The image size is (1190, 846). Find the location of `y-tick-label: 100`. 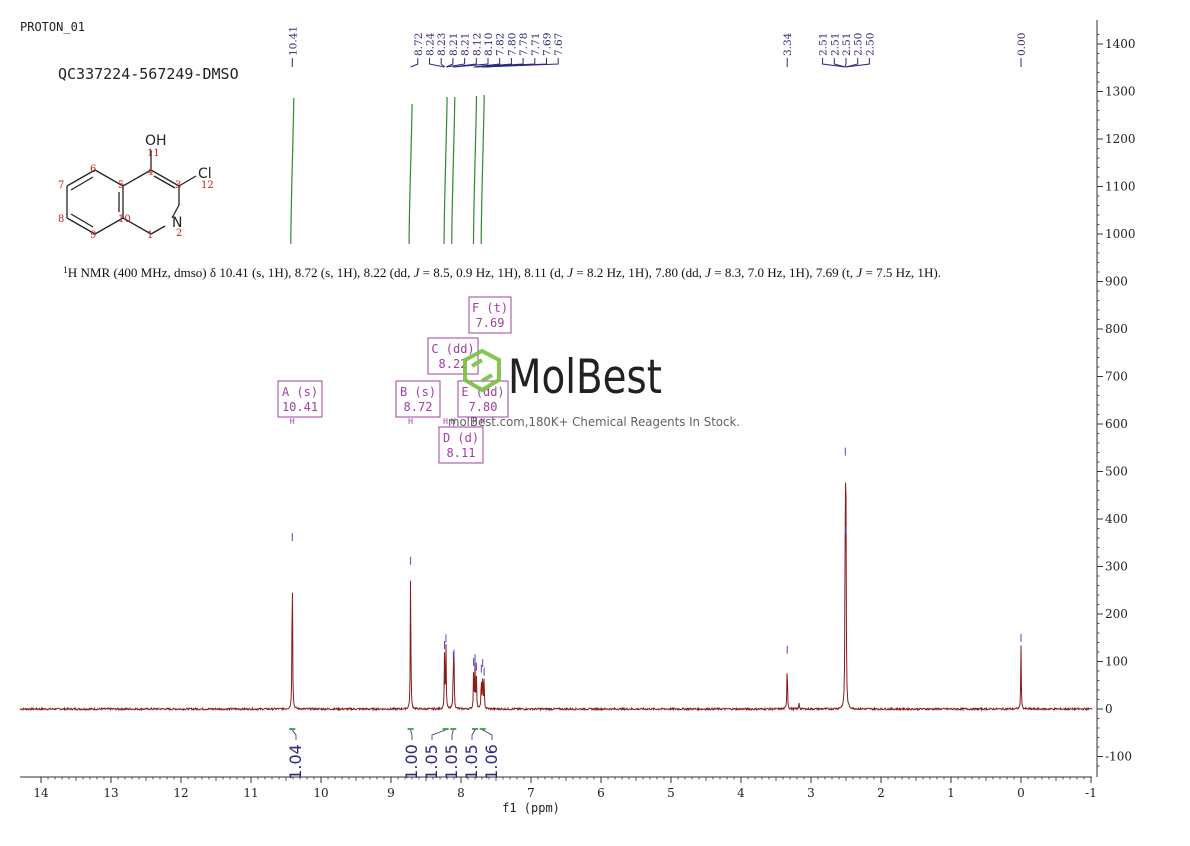

y-tick-label: 100 is located at coordinates (1116, 662).